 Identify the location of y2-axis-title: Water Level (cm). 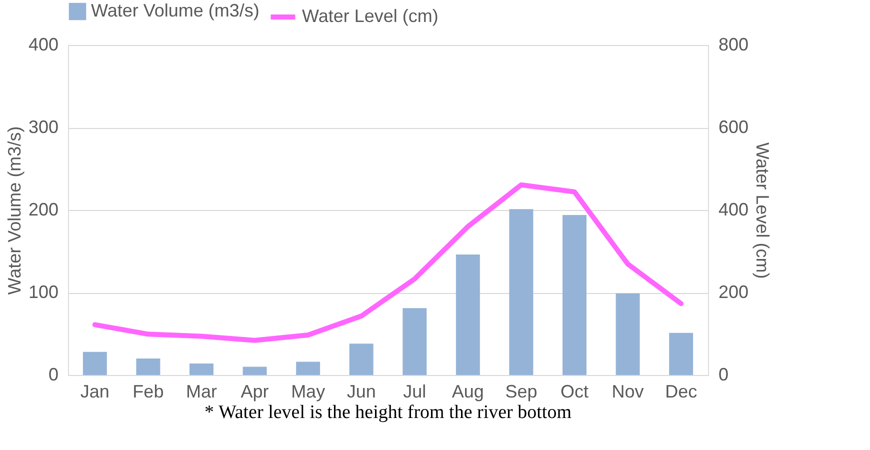
(762, 210).